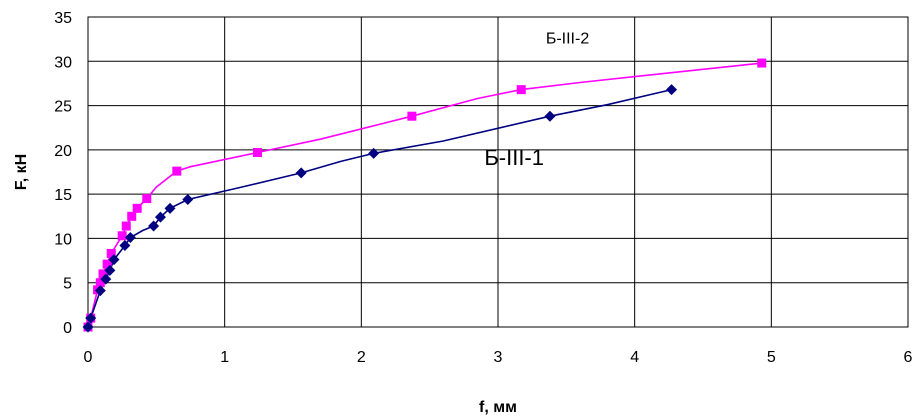 The width and height of the screenshot is (915, 419). I want to click on x-tick-label: 2, so click(361, 357).